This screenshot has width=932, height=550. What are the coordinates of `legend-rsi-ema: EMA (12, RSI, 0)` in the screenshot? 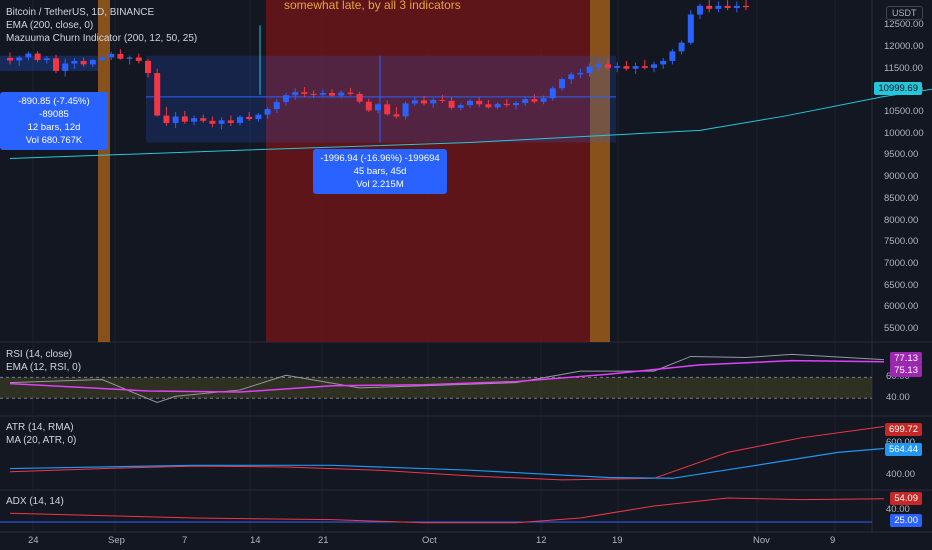 It's located at (44, 367).